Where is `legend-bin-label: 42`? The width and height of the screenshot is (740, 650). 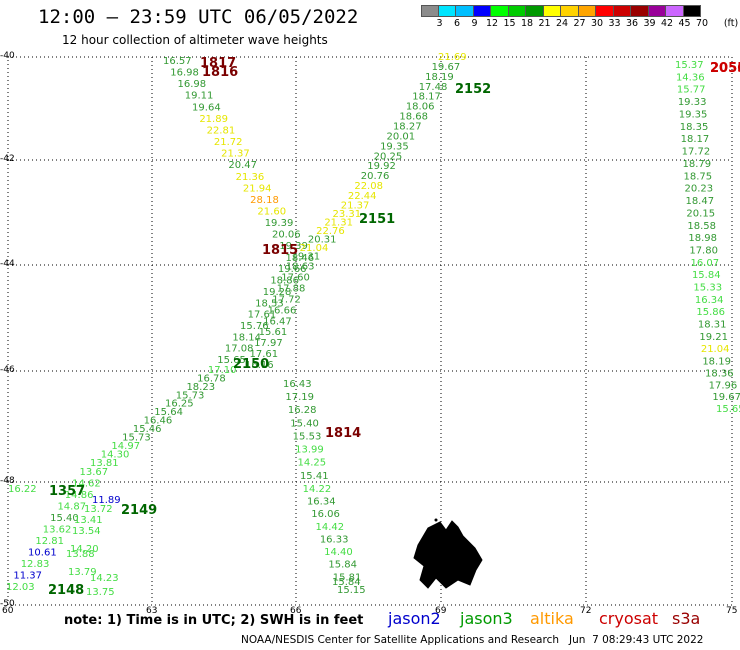
legend-bin-label: 42 is located at coordinates (667, 23).